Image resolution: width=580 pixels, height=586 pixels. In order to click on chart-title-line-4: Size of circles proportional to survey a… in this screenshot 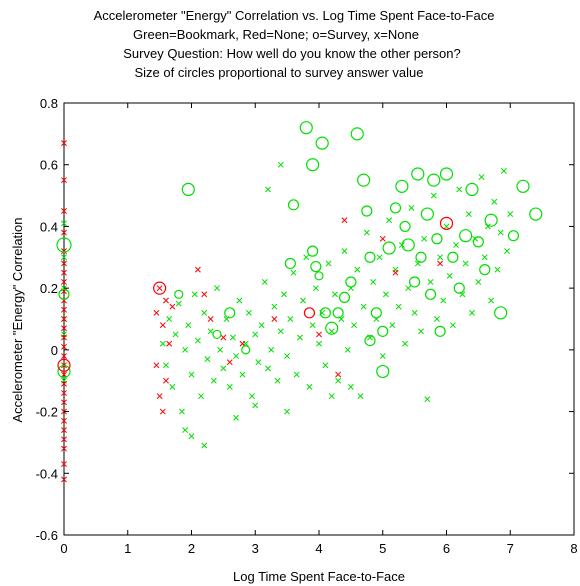, I will do `click(278, 72)`.